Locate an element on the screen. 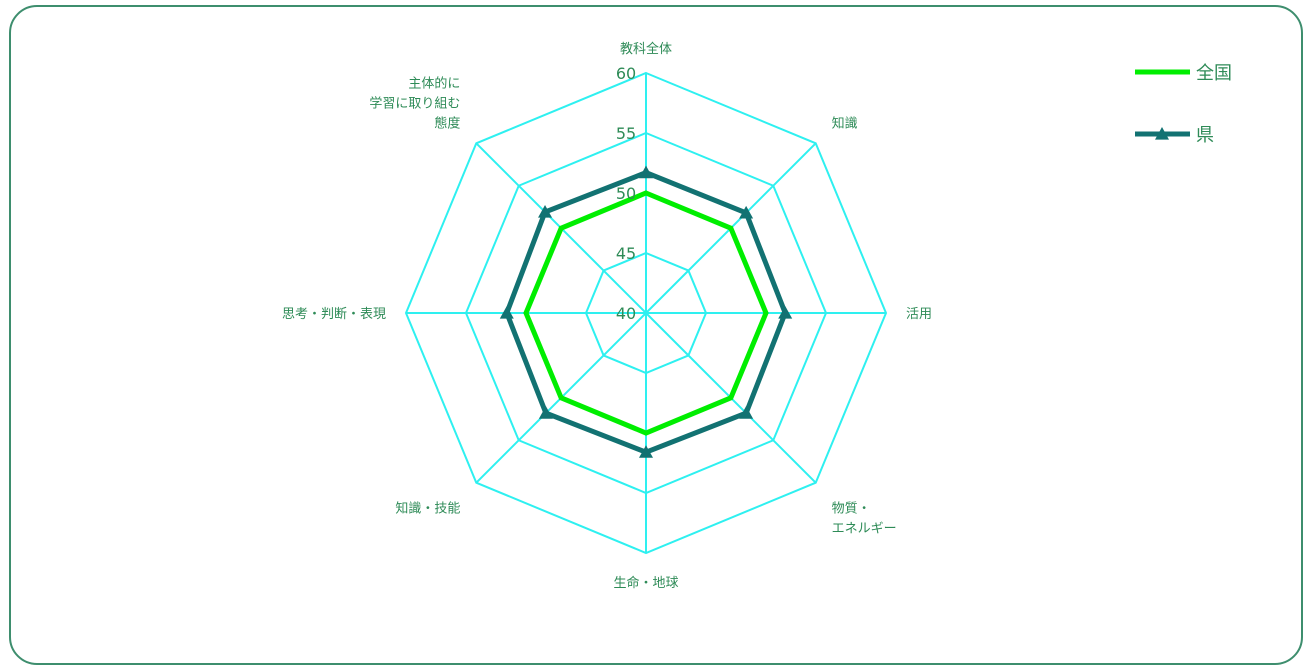 This screenshot has width=1314, height=665. axis-label: 生命・地球 is located at coordinates (645, 583).